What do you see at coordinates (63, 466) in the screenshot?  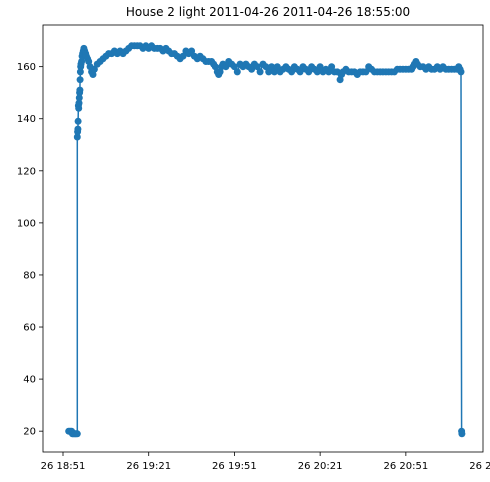 I see `x-tick-label: 26 18:51` at bounding box center [63, 466].